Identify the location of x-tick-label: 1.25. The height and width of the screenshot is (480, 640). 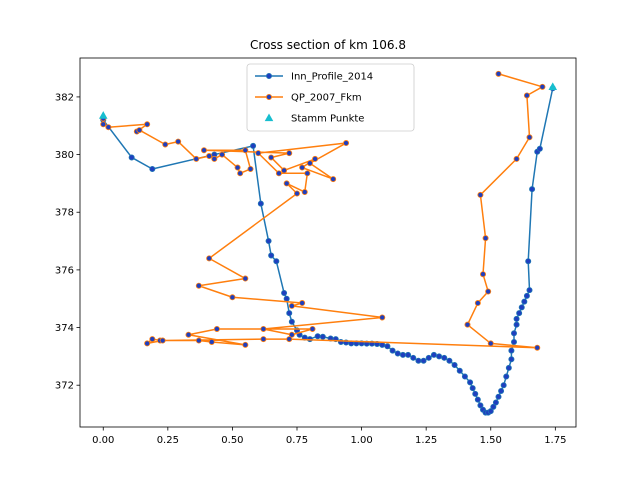
(426, 440).